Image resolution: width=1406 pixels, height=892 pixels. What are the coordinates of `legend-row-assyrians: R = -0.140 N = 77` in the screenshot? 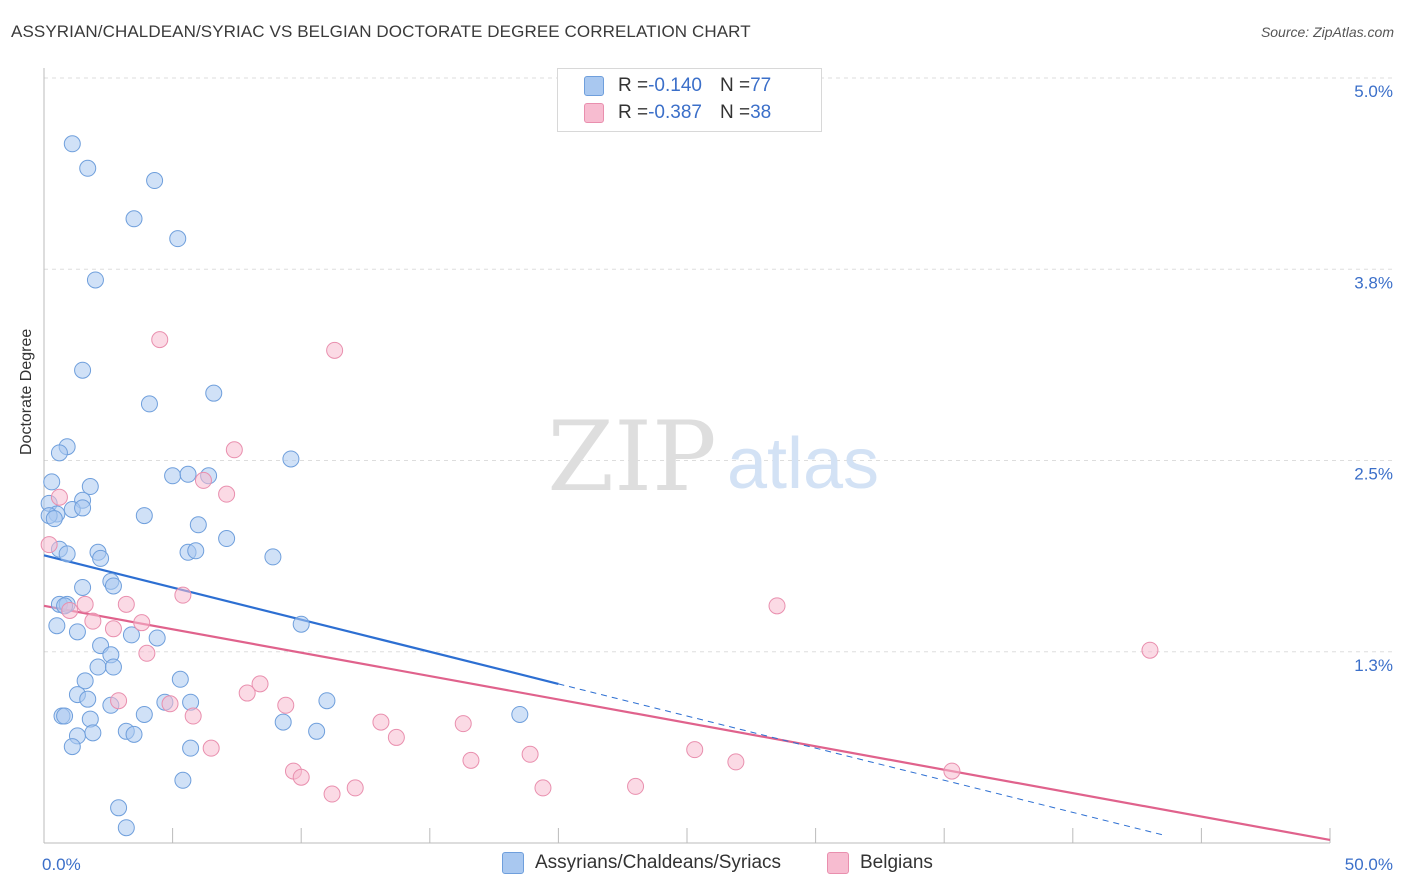 It's located at (677, 86).